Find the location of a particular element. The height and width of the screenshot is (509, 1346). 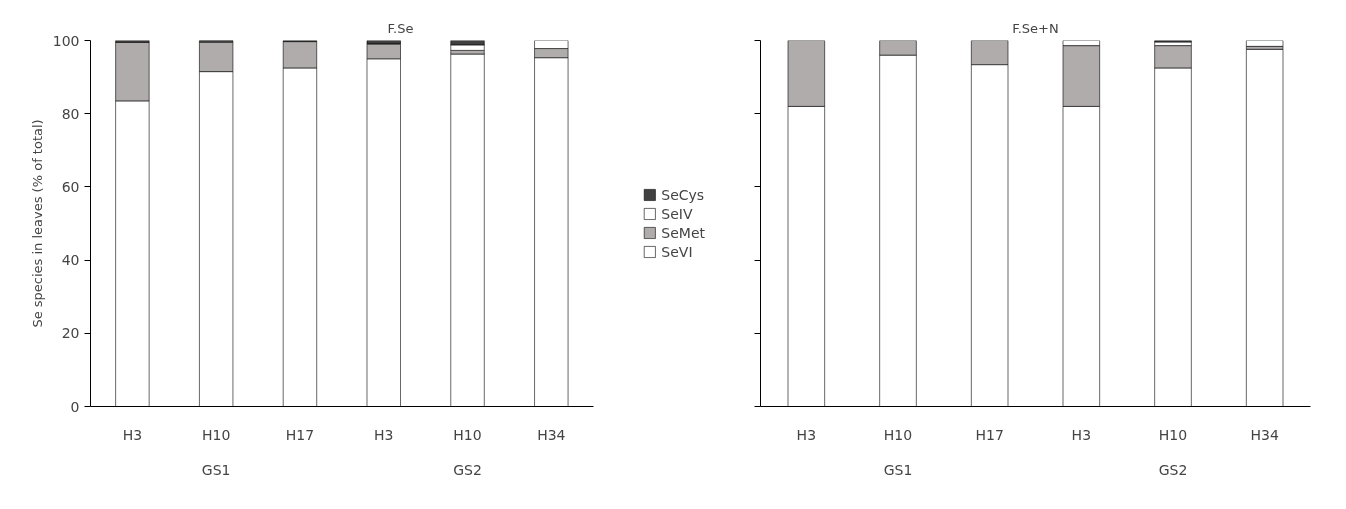

y-axis-title: Se species in leaves (% of total) is located at coordinates (37, 223).